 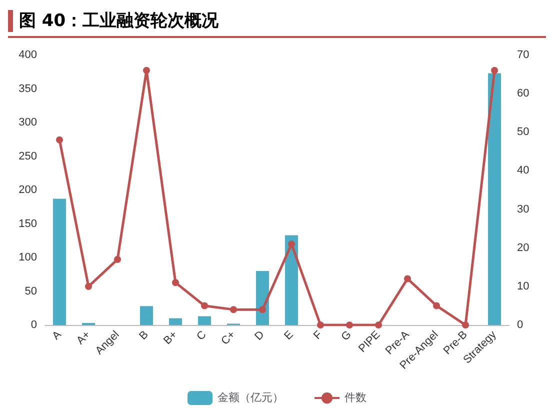 What do you see at coordinates (144, 335) in the screenshot?
I see `x-tick-label: B` at bounding box center [144, 335].